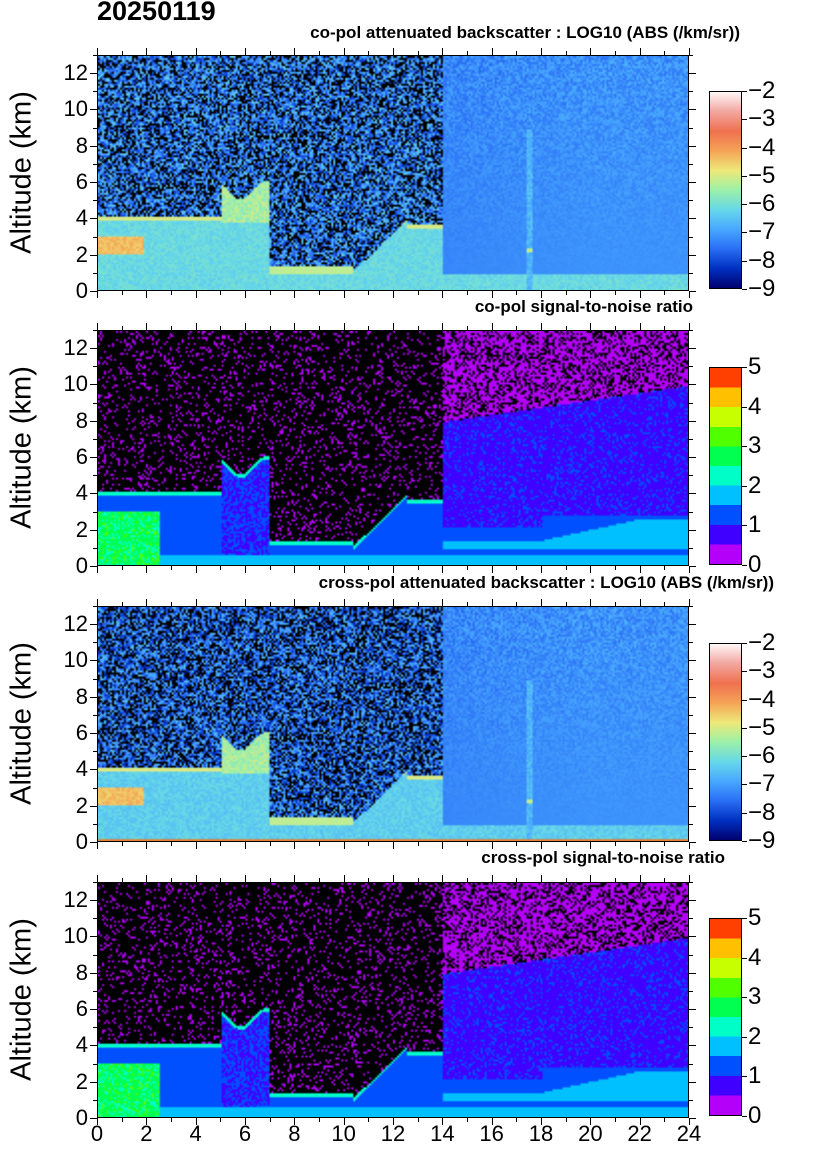 The image size is (826, 1169). What do you see at coordinates (393, 173) in the screenshot?
I see `heatmap-plot` at bounding box center [393, 173].